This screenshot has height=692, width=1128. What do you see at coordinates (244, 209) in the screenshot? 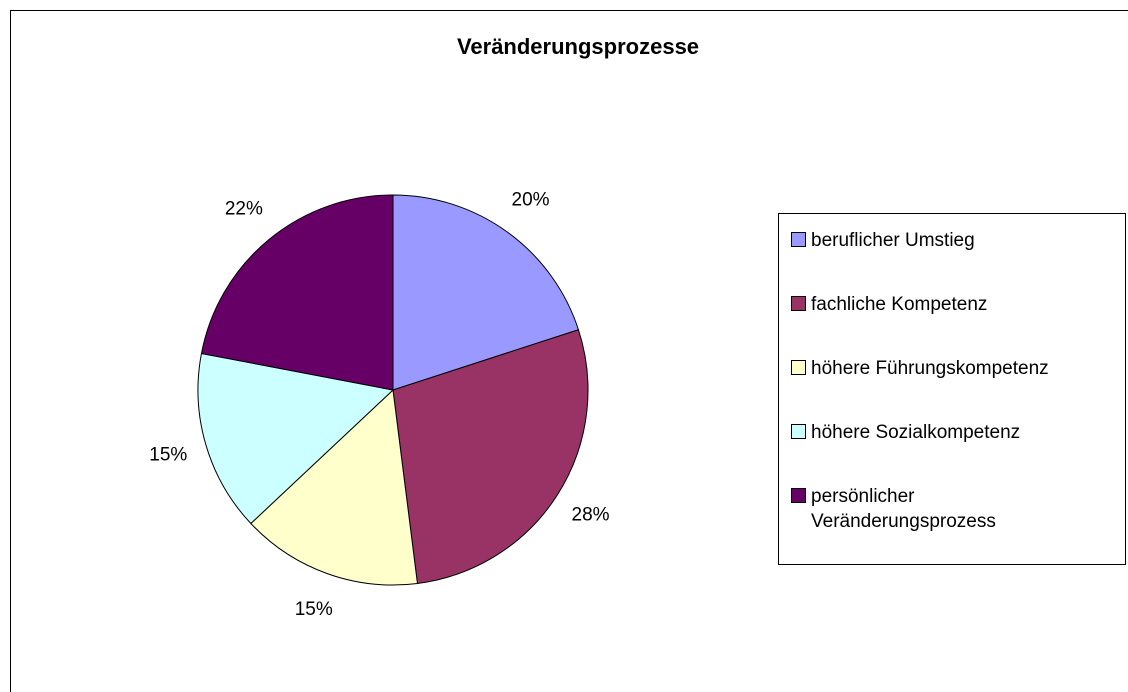
I see `data-label: 22%` at bounding box center [244, 209].